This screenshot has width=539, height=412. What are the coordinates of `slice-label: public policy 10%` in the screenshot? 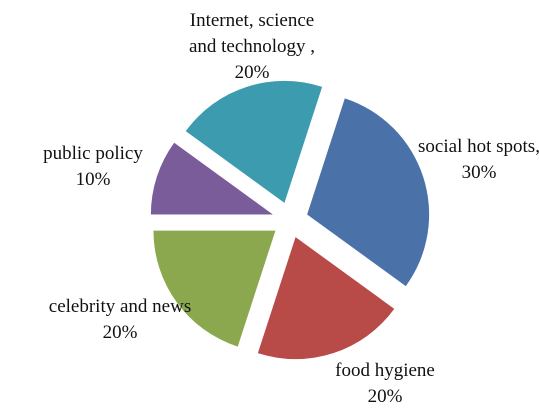 It's located at (93, 167).